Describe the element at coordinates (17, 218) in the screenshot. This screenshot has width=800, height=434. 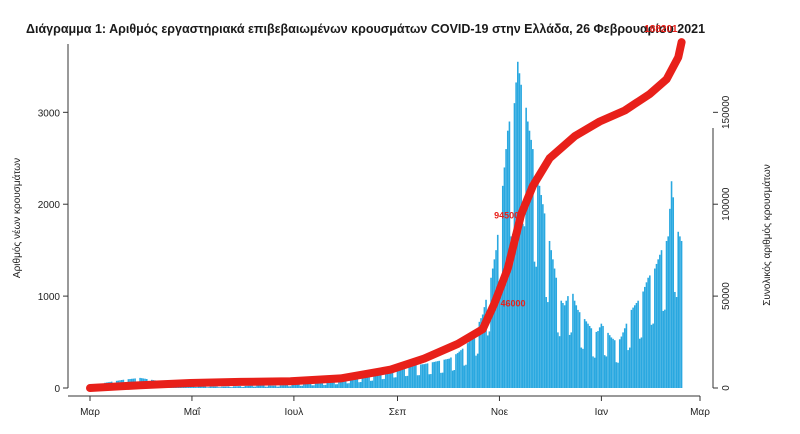
I see `y-axis-title: Αριθμός νέων κρουσμάτων` at that location.